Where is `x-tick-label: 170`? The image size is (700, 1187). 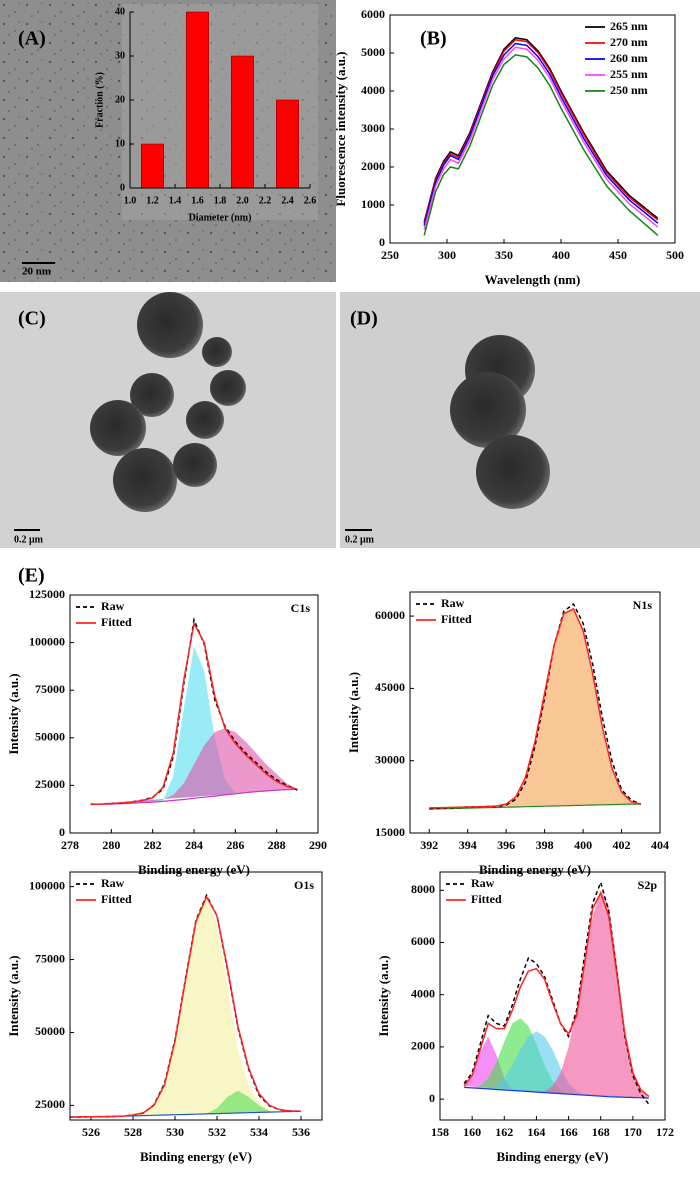 x-tick-label: 170 is located at coordinates (633, 1132).